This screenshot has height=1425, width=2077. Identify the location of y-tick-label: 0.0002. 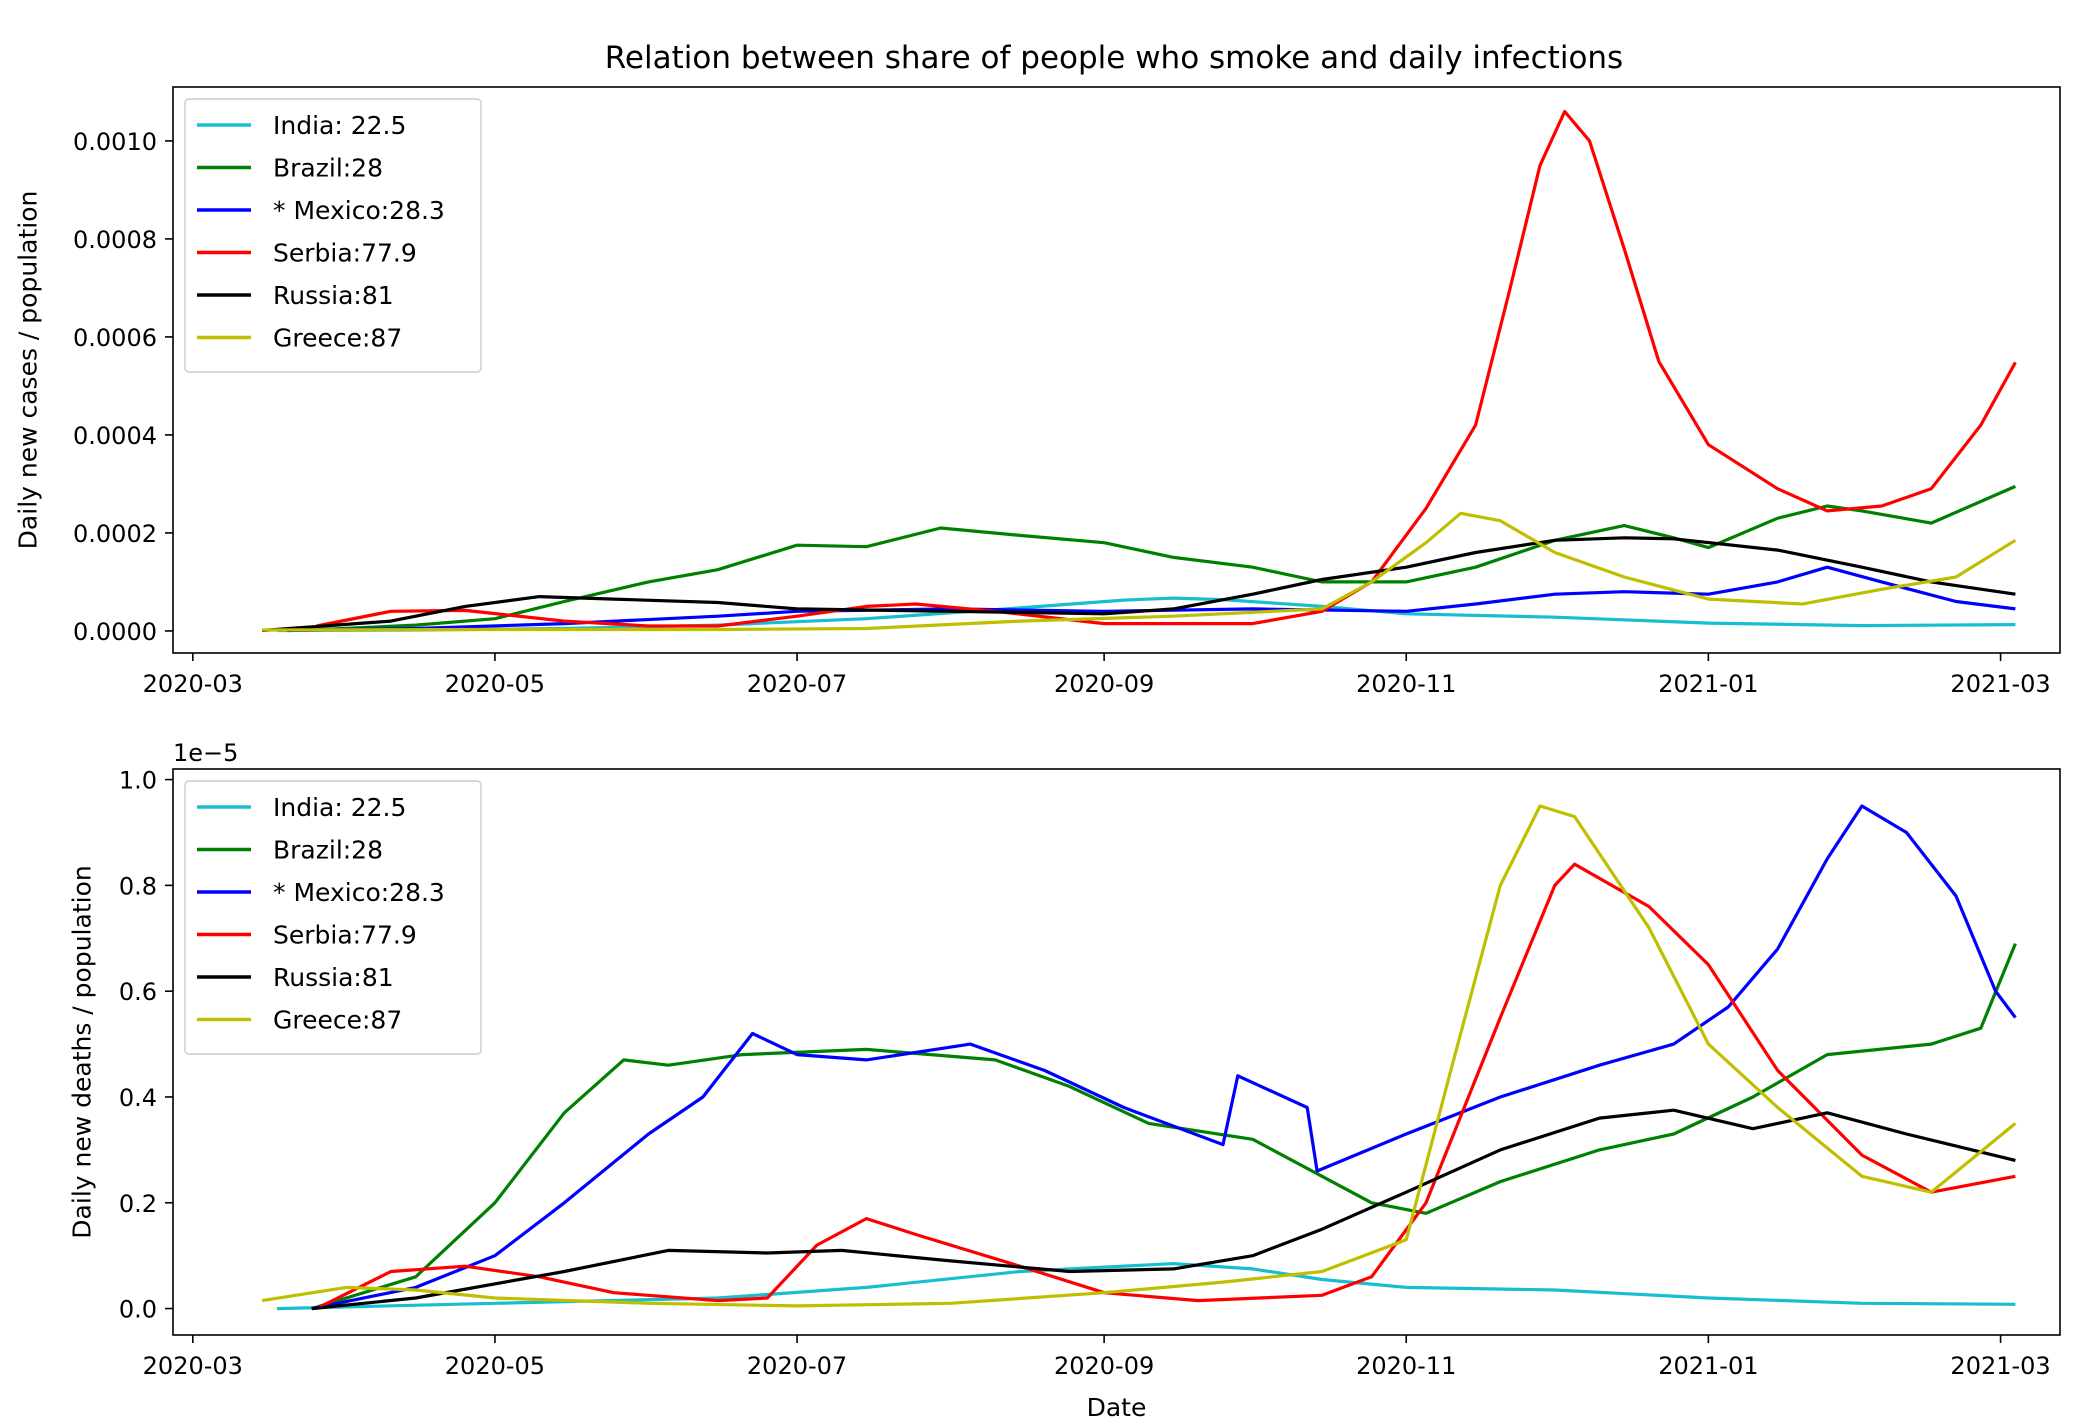
(115, 534).